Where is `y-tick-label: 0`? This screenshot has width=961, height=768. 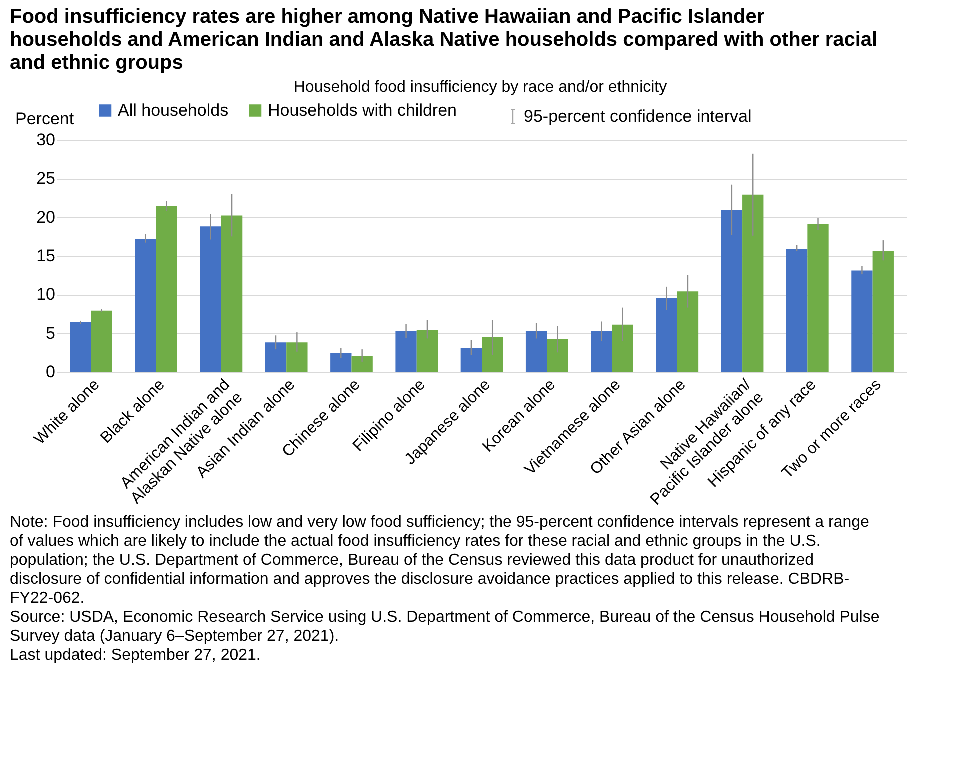
y-tick-label: 0 is located at coordinates (51, 372).